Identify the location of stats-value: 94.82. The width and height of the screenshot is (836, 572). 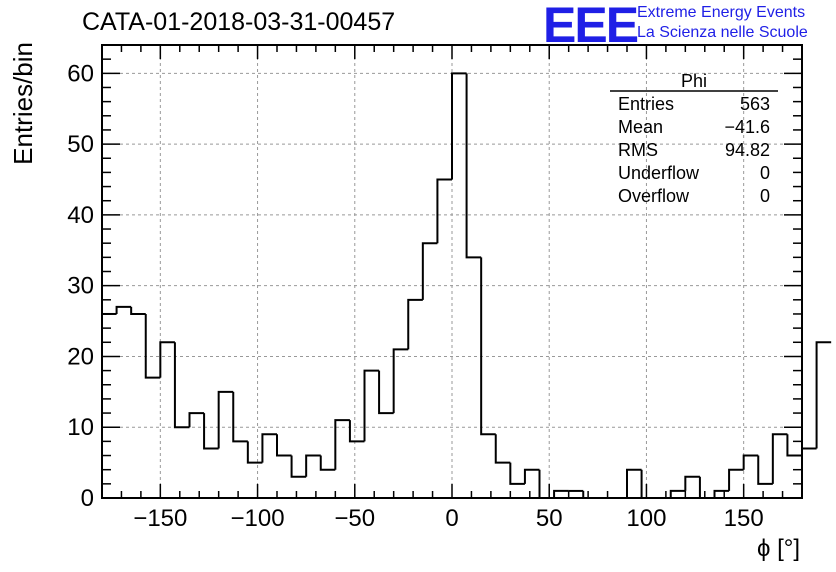
(747, 150).